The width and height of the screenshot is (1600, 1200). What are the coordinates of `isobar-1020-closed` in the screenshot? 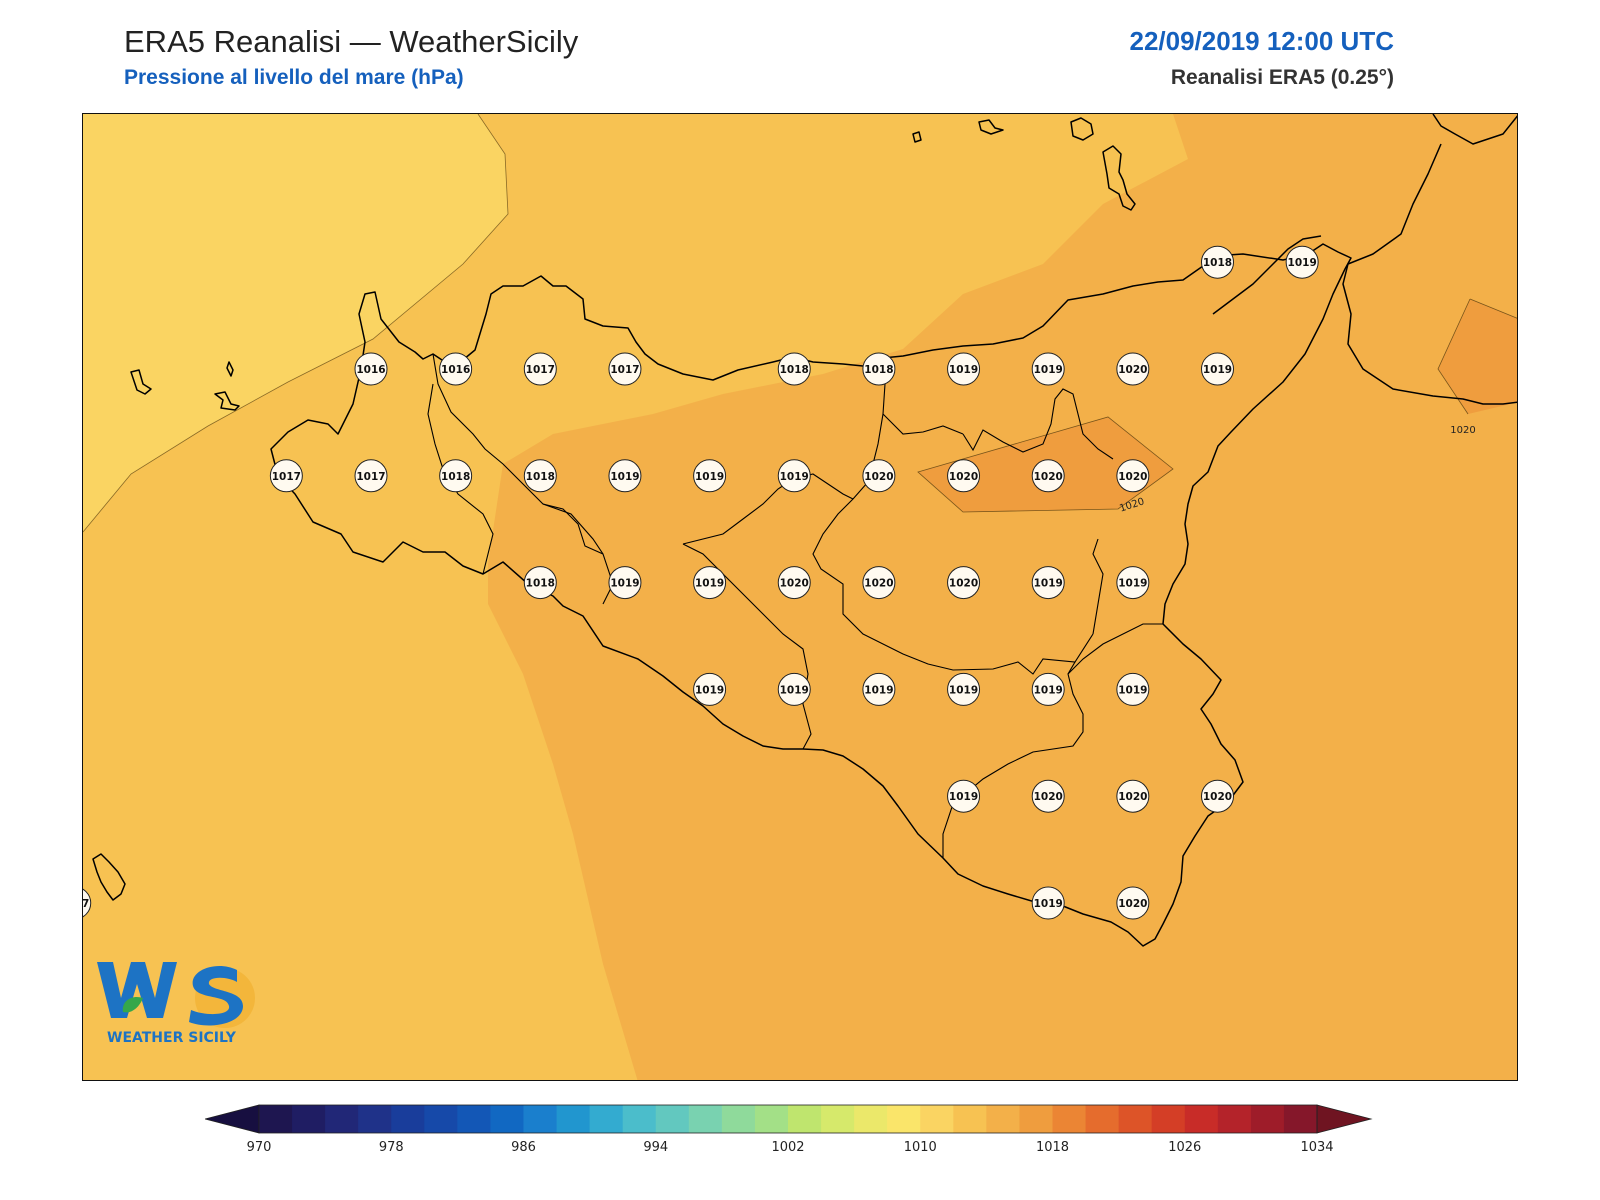 It's located at (1045, 464).